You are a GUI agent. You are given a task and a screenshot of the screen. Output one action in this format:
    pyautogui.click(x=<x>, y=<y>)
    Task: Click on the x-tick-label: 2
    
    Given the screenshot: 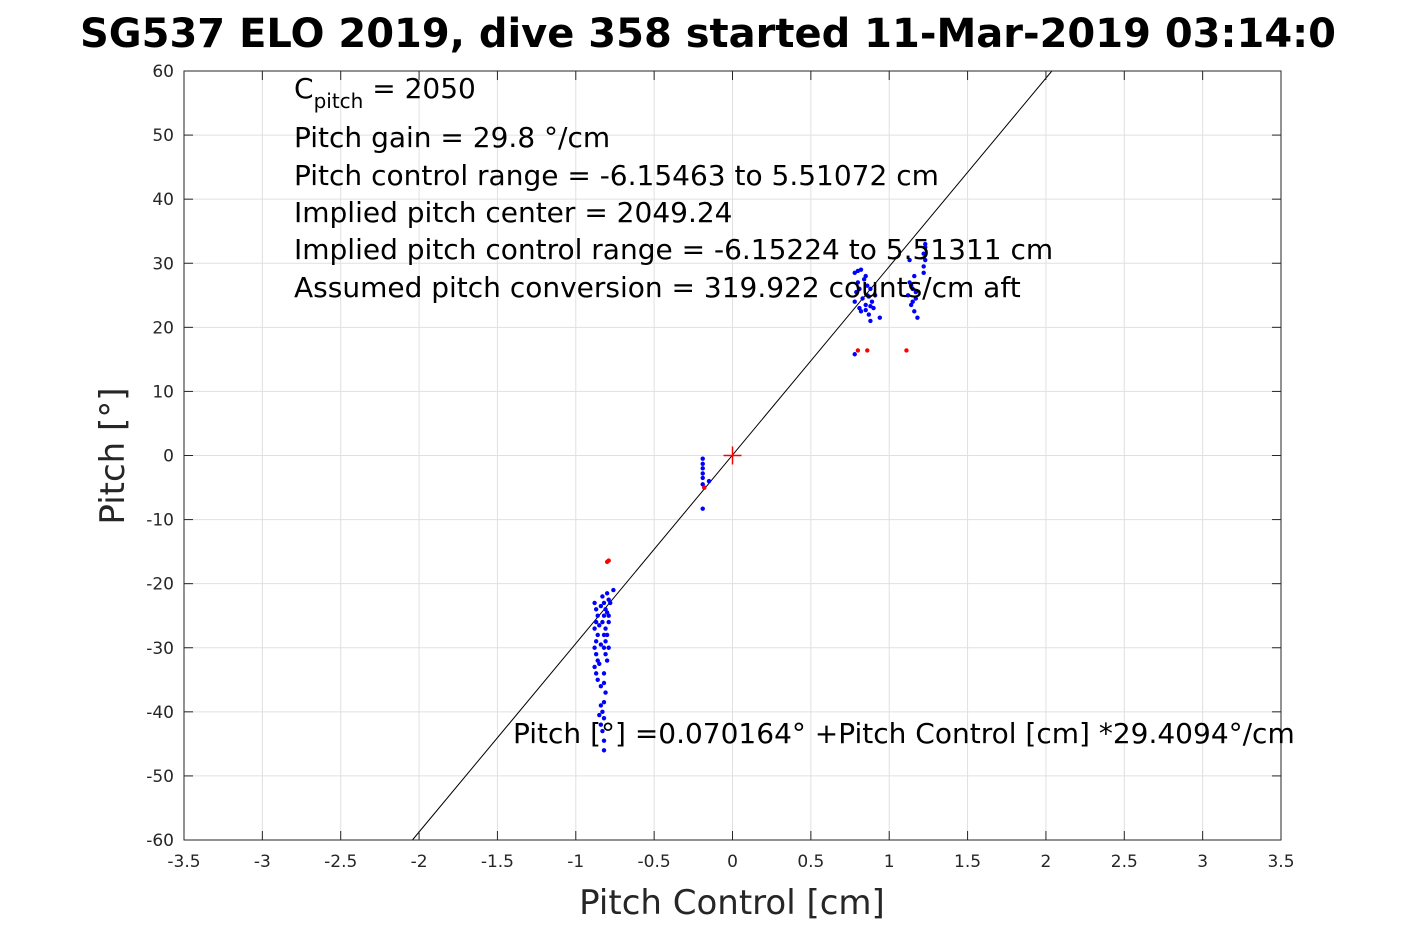 What is the action you would take?
    pyautogui.click(x=1046, y=862)
    